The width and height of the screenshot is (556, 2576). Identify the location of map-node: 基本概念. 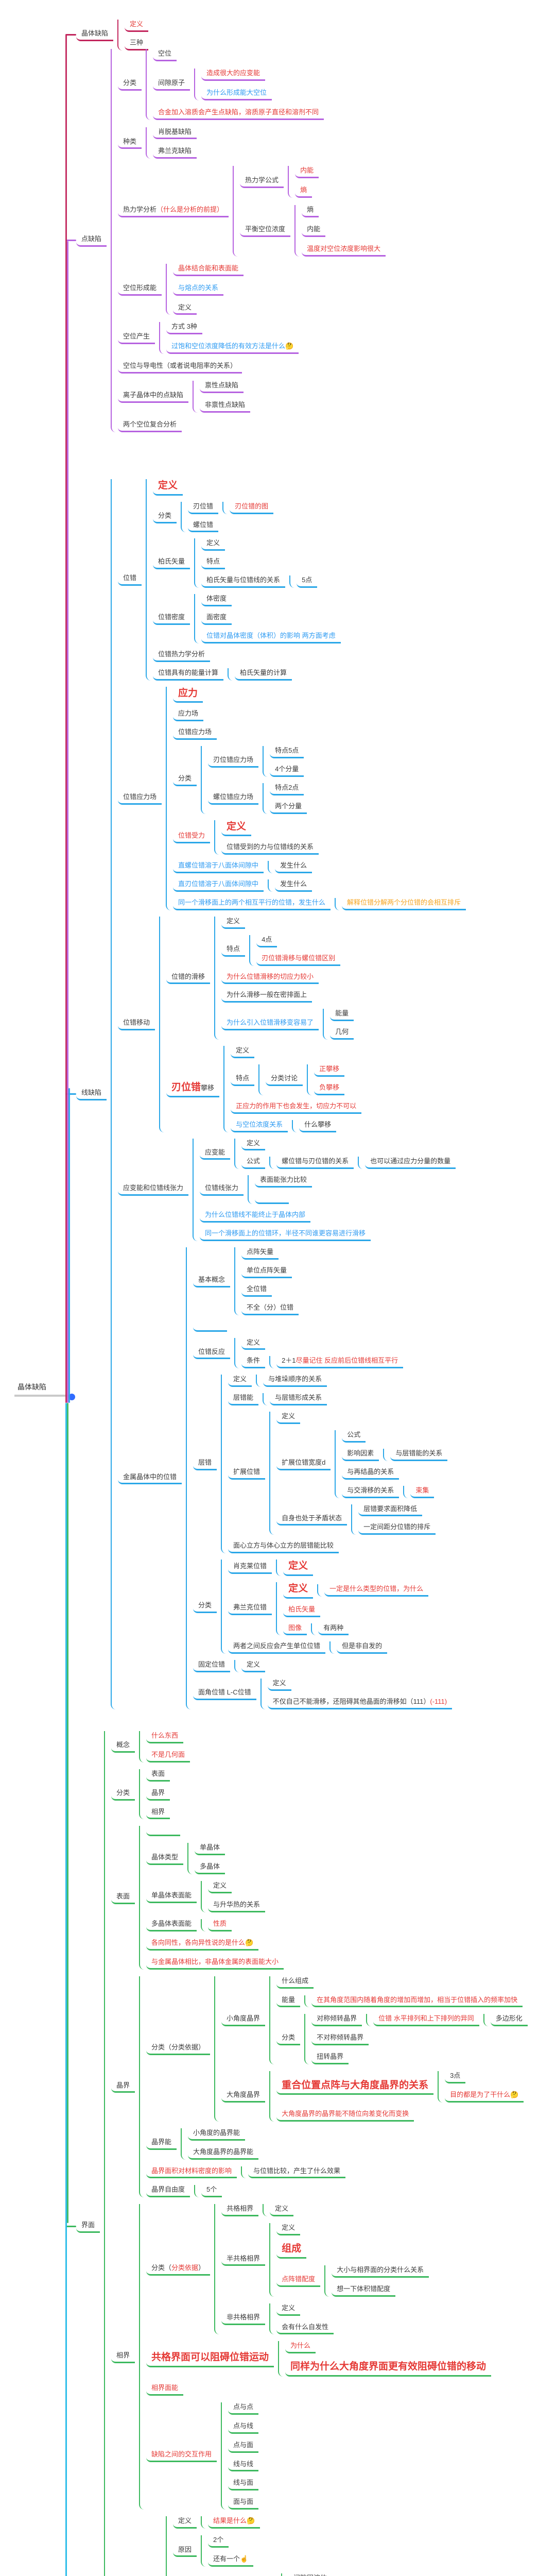
(212, 1281).